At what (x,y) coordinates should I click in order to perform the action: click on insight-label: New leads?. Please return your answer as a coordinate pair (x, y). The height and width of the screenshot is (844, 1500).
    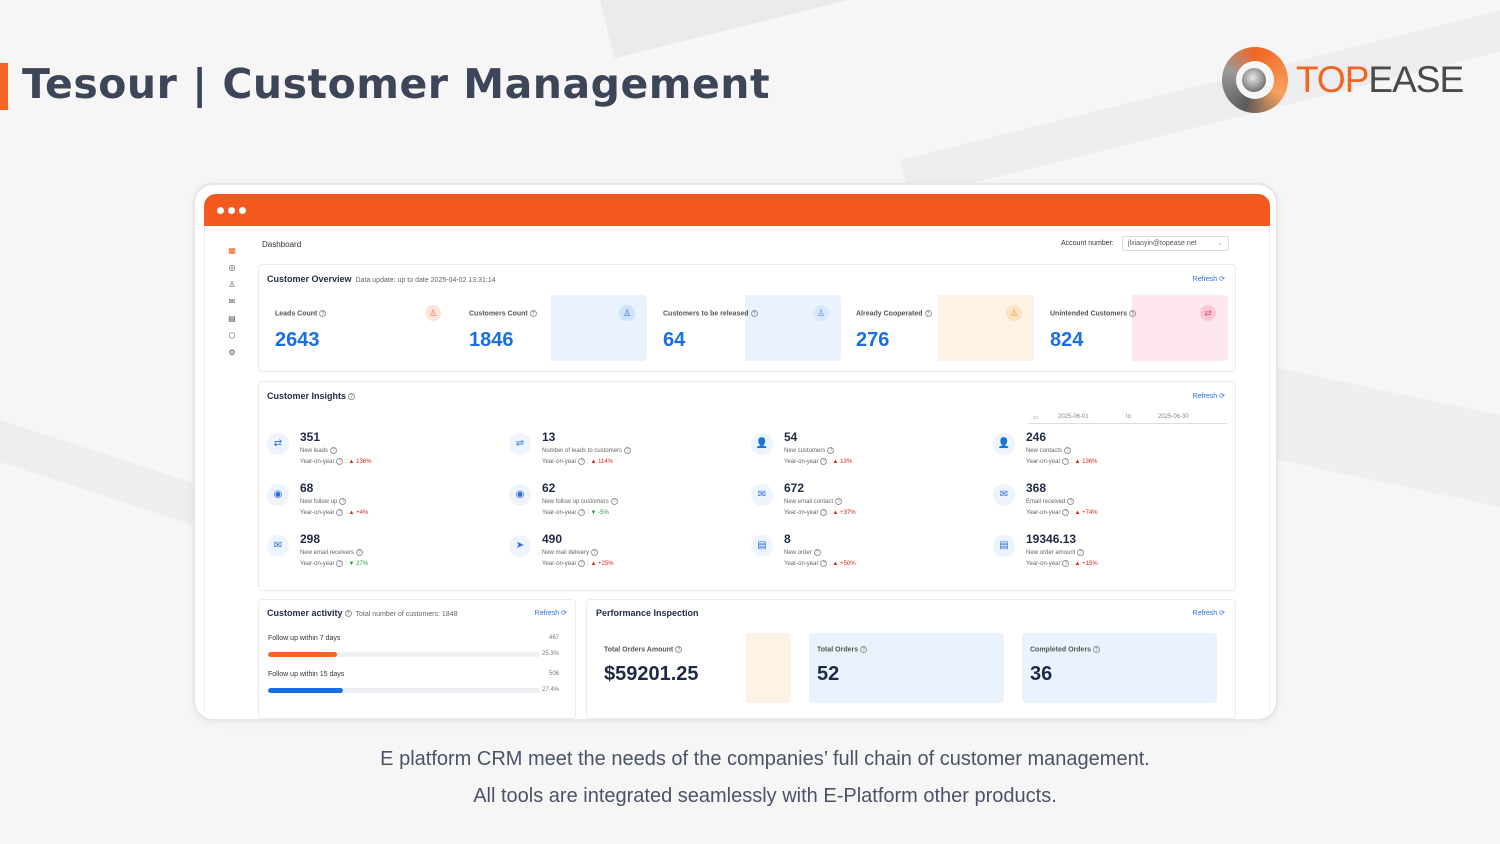
    Looking at the image, I should click on (319, 450).